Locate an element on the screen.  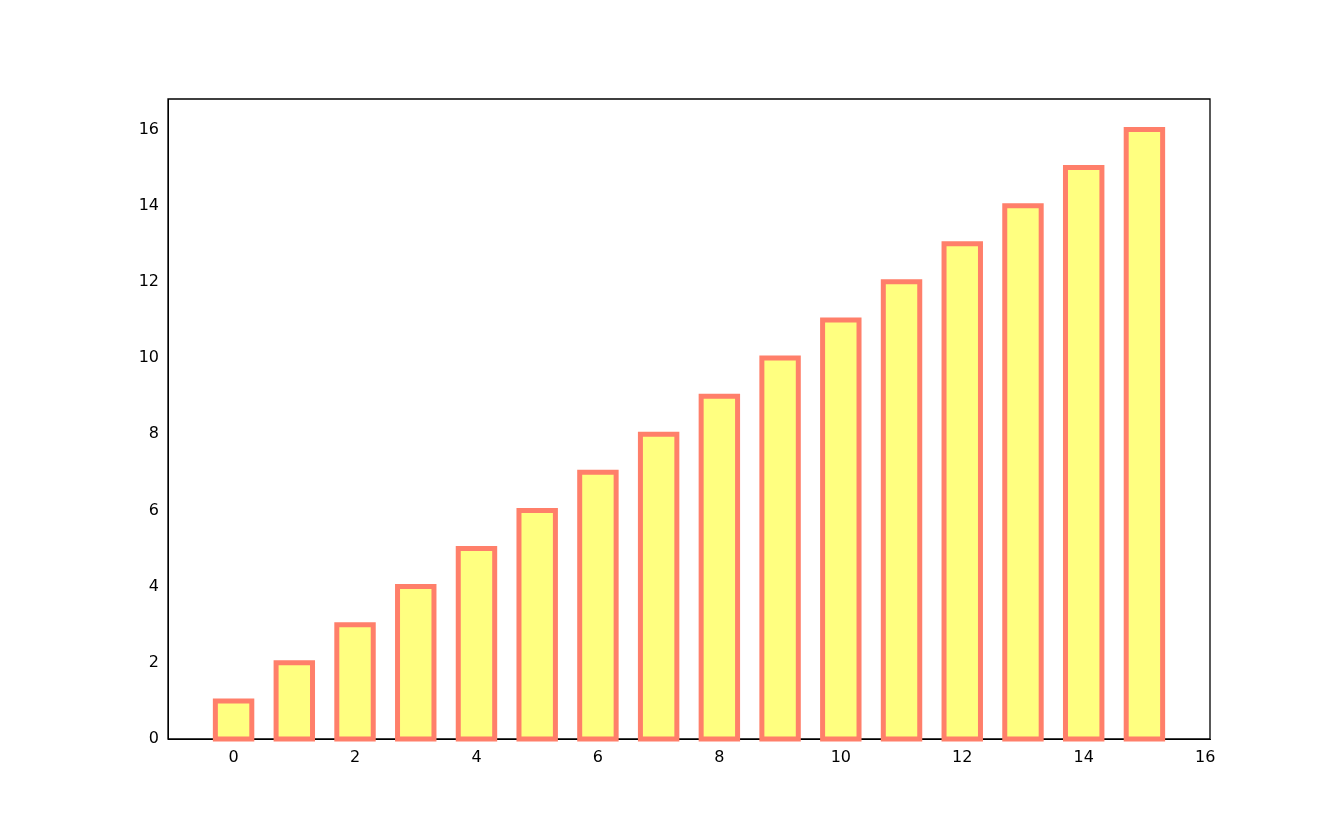
x-tick-label: 4 is located at coordinates (476, 756).